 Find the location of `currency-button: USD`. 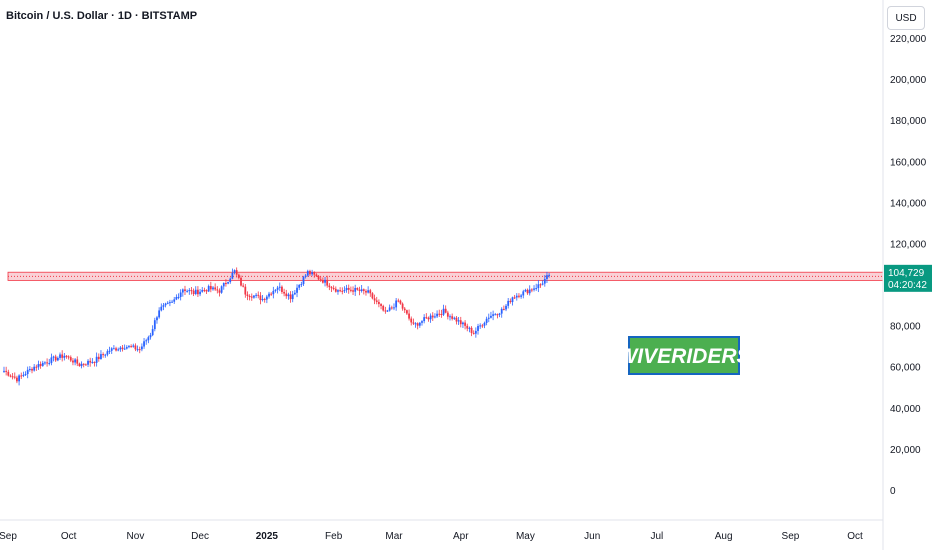

currency-button: USD is located at coordinates (906, 18).